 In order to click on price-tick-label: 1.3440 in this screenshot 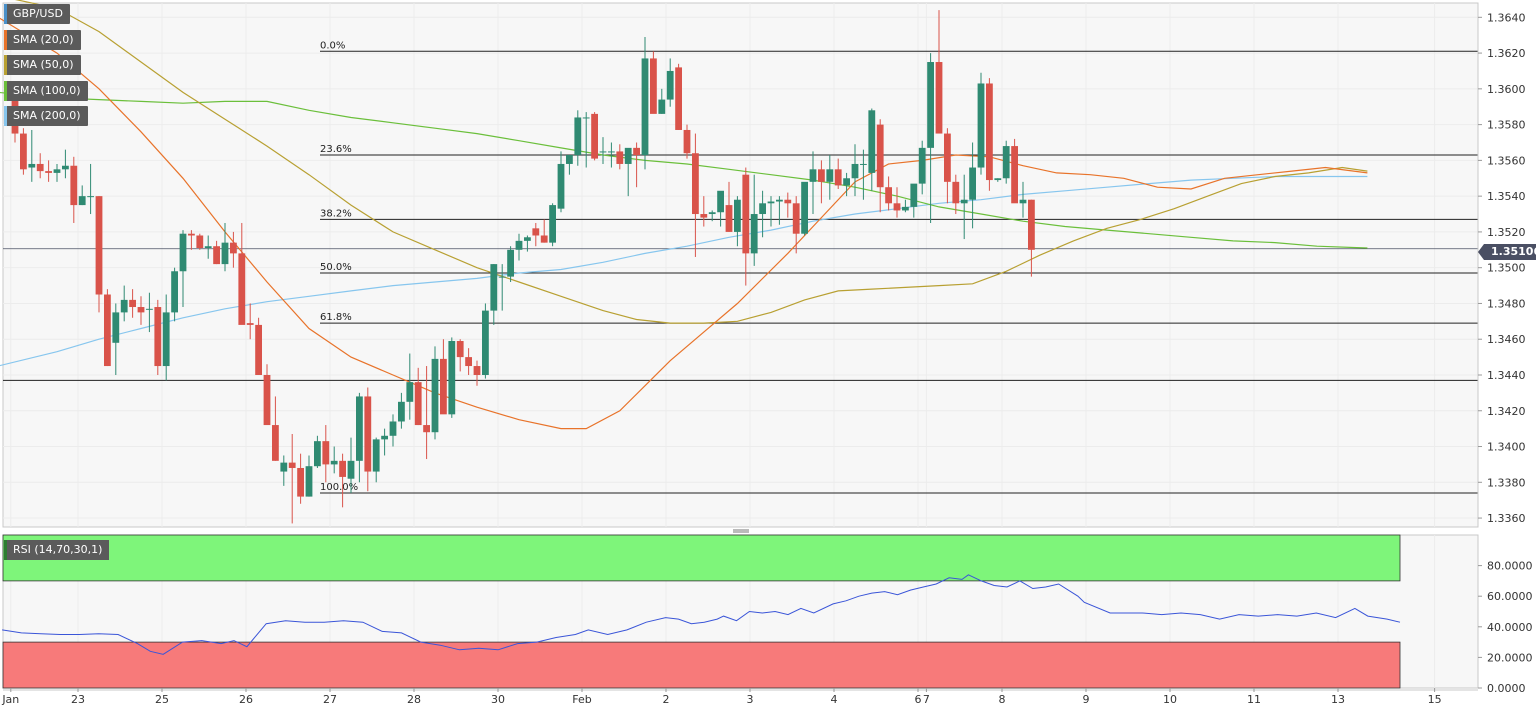, I will do `click(1506, 375)`.